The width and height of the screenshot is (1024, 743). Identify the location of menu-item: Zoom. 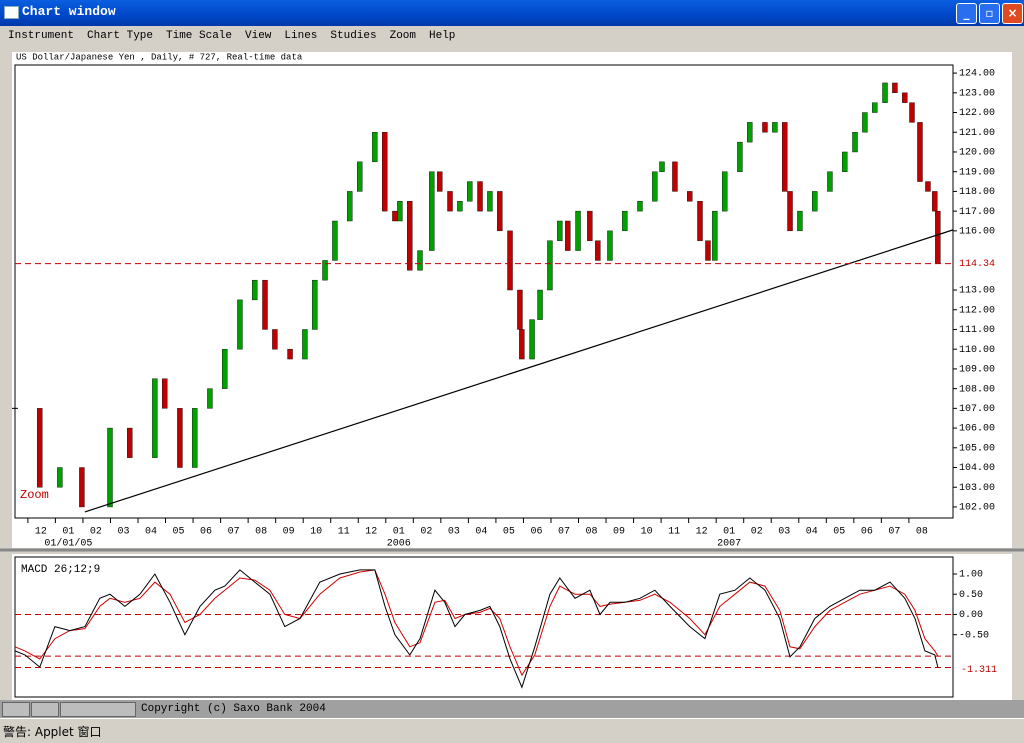
(402, 36).